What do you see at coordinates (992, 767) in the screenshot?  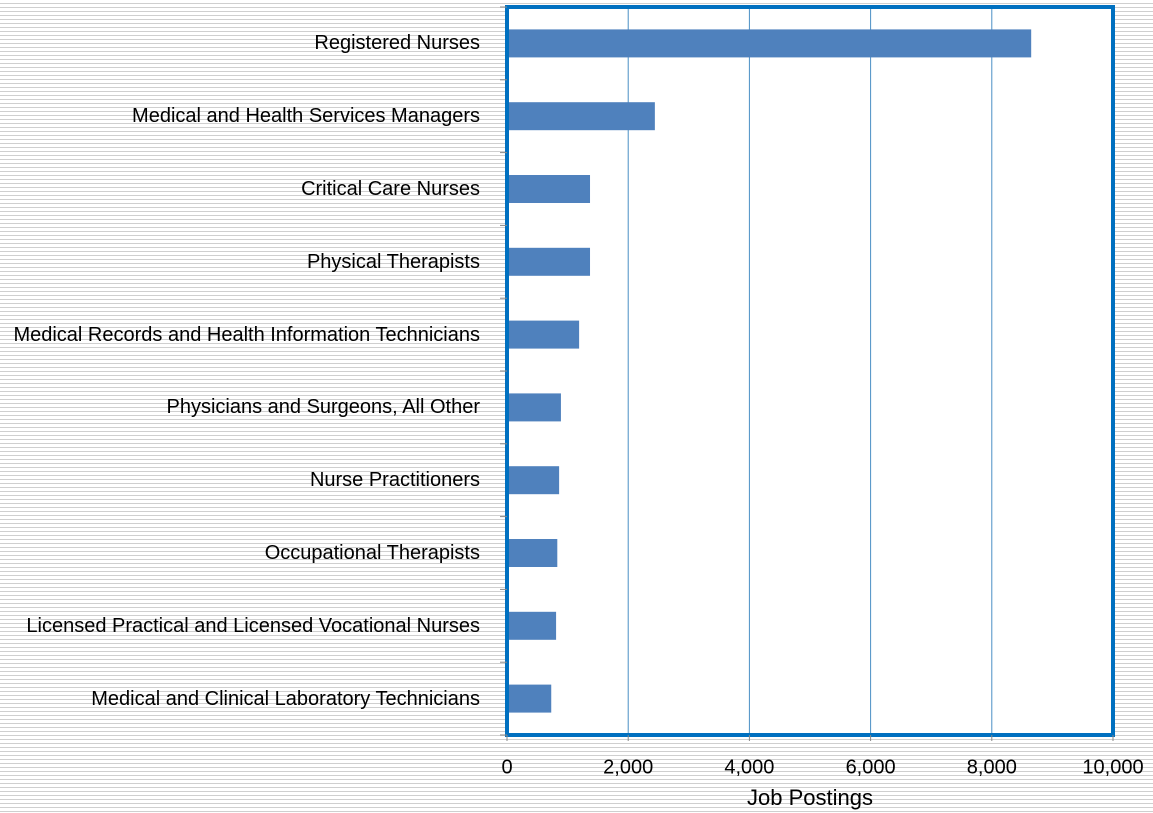 I see `x-tick-label: 8,000` at bounding box center [992, 767].